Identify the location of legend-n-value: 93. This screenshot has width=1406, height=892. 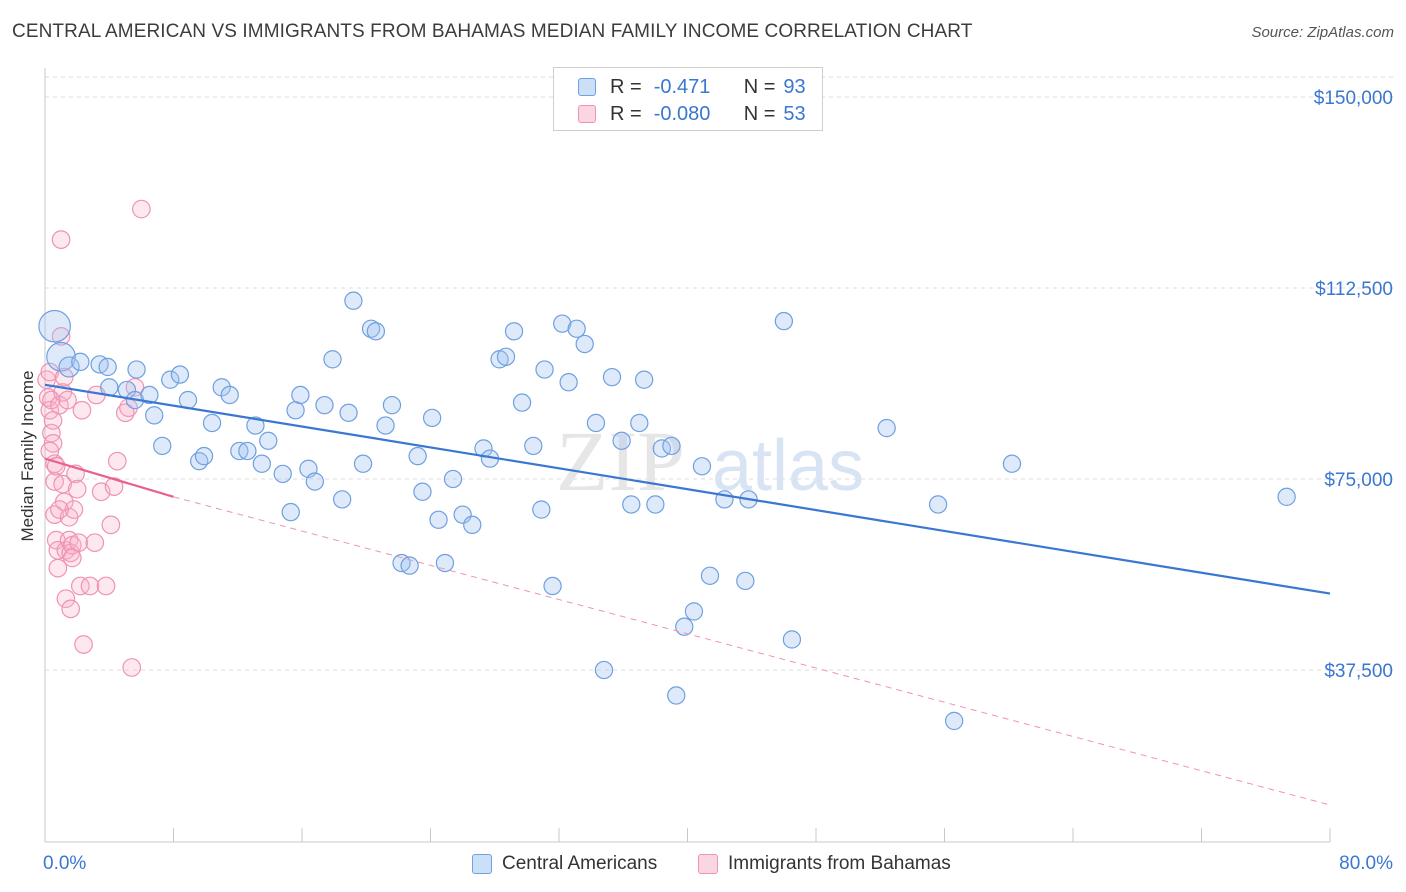
(794, 86).